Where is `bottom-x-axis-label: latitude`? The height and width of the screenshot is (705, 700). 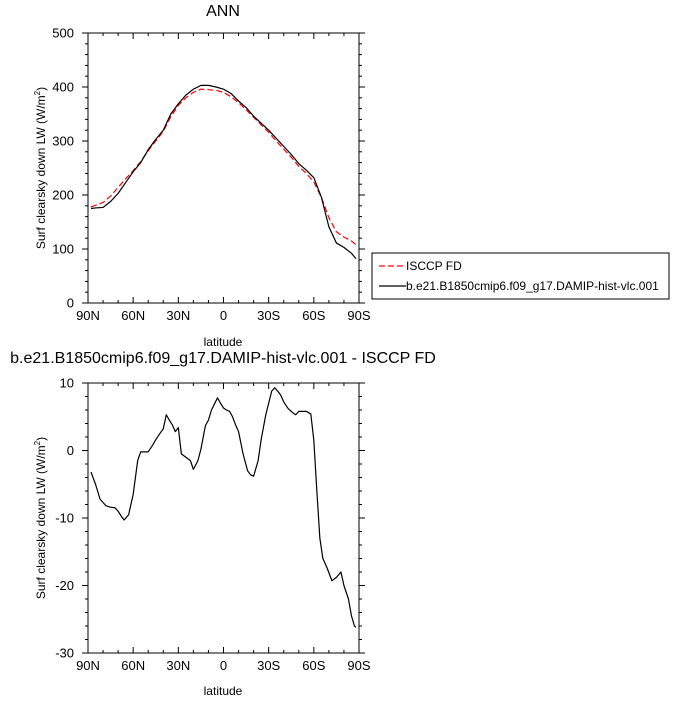
bottom-x-axis-label: latitude is located at coordinates (223, 691).